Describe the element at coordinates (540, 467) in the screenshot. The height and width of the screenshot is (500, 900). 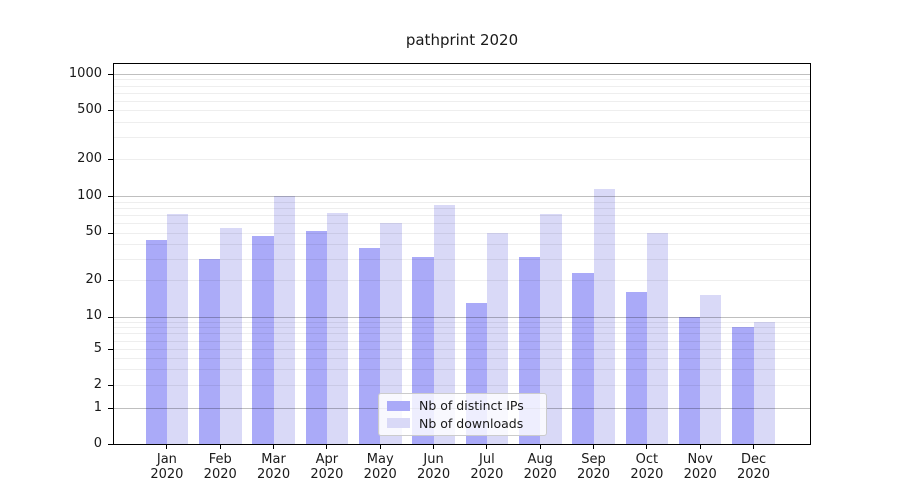
I see `x-tick-label: Aug 2020` at that location.